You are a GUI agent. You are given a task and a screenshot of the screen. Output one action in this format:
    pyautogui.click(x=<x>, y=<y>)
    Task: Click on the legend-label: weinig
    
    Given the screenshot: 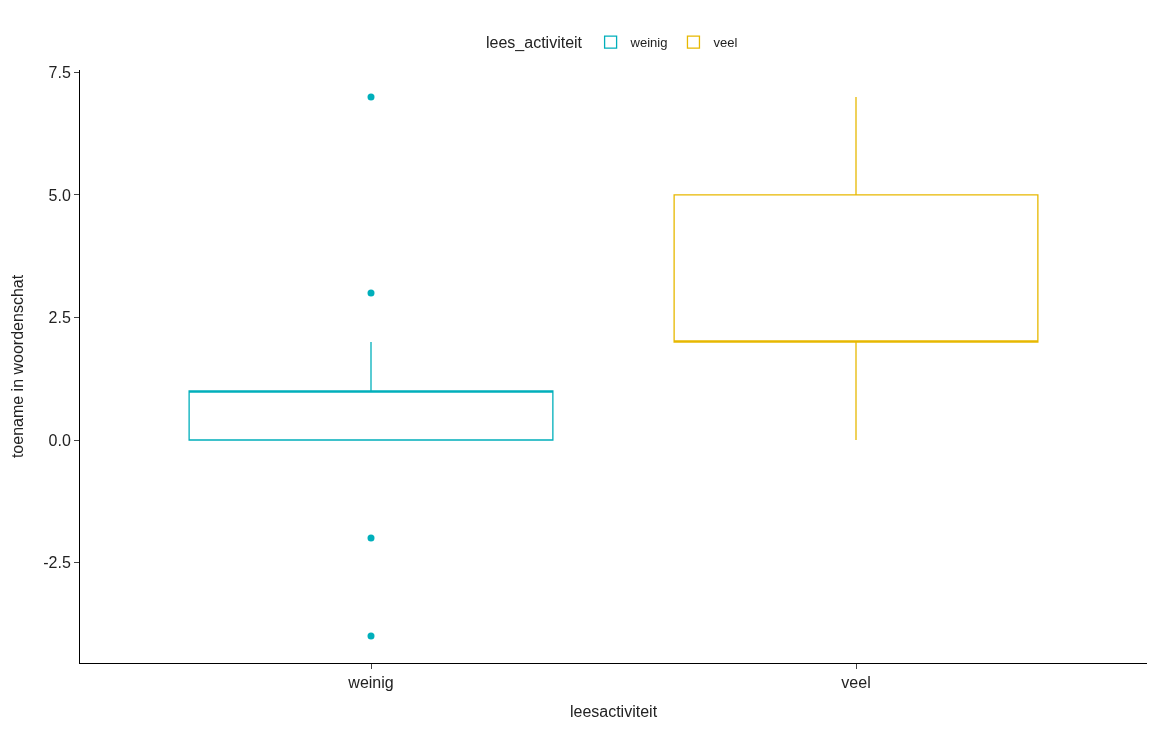 What is the action you would take?
    pyautogui.click(x=648, y=43)
    